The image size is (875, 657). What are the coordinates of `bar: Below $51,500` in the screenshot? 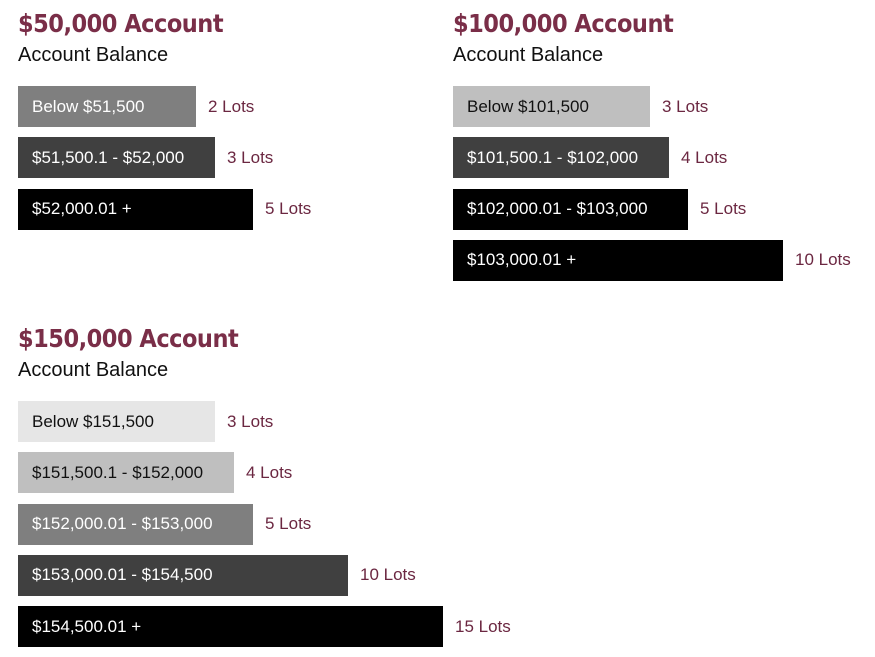 It's located at (107, 106).